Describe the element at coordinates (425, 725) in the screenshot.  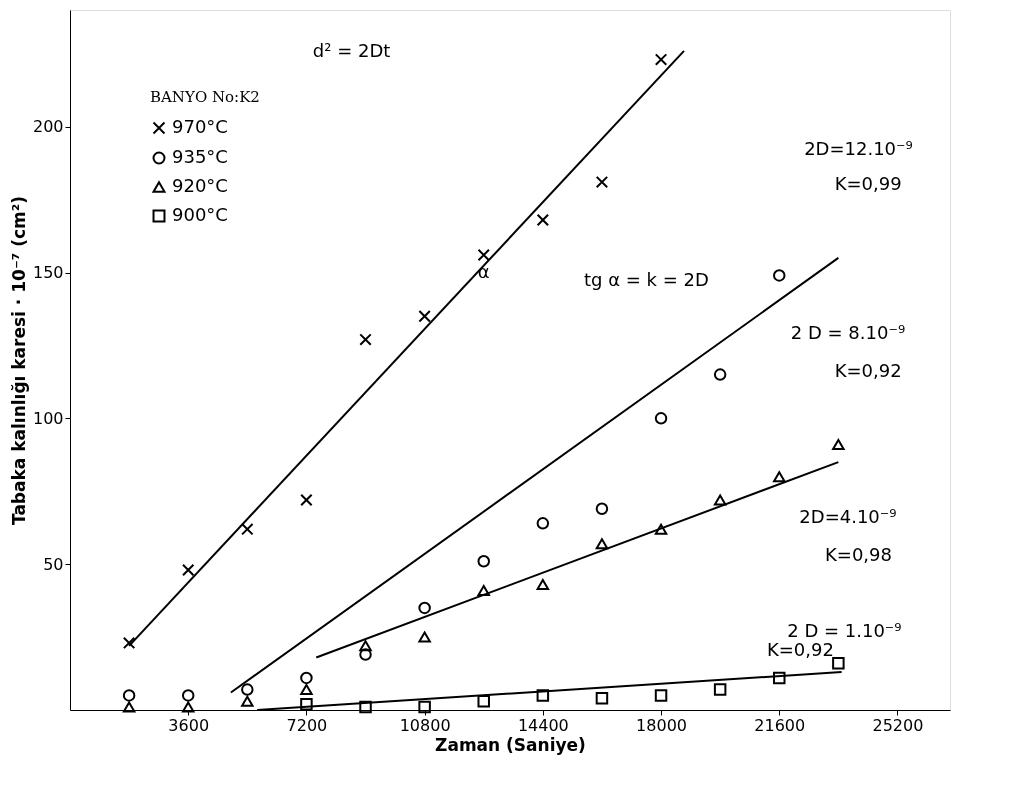
I see `x-tick-label: 10800` at that location.